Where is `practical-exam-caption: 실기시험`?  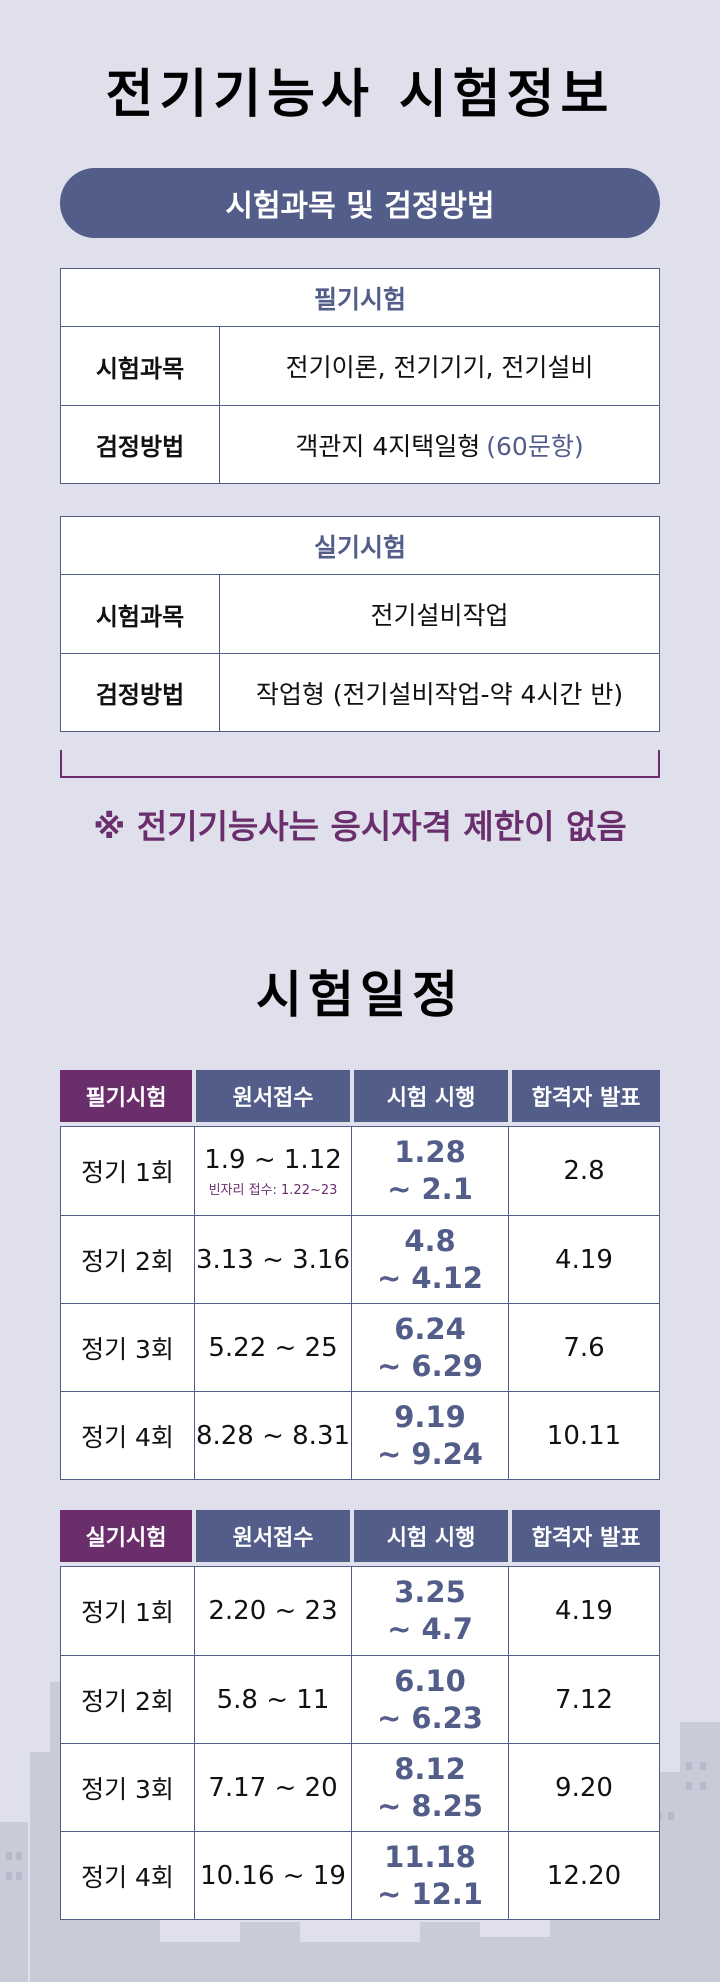
practical-exam-caption: 실기시험 is located at coordinates (360, 546).